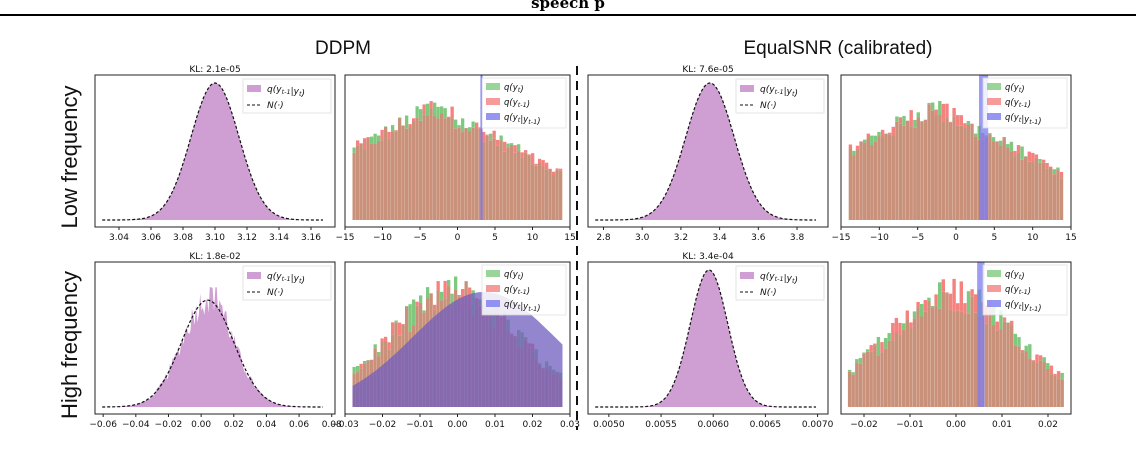  What do you see at coordinates (780, 283) in the screenshot?
I see `legend: q(yt-1|yt) N(·)` at bounding box center [780, 283].